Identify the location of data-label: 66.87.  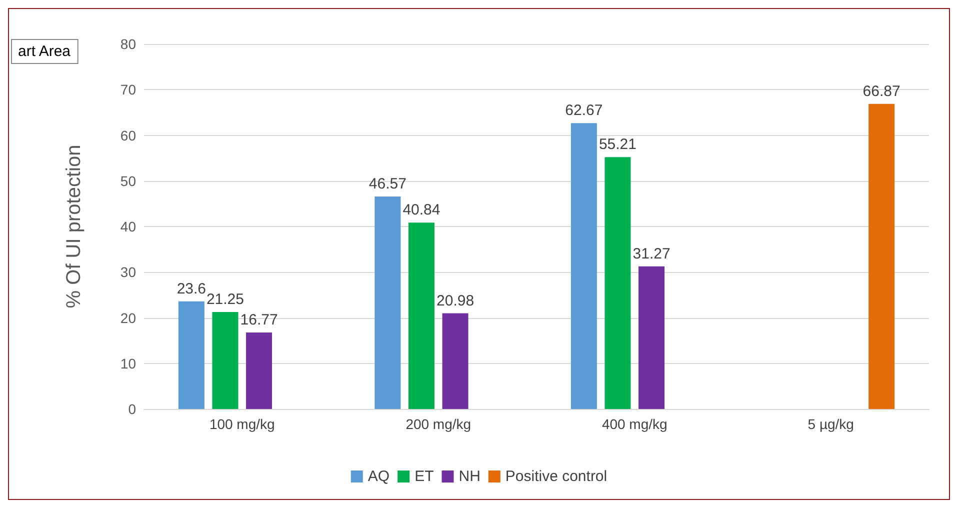
(881, 91).